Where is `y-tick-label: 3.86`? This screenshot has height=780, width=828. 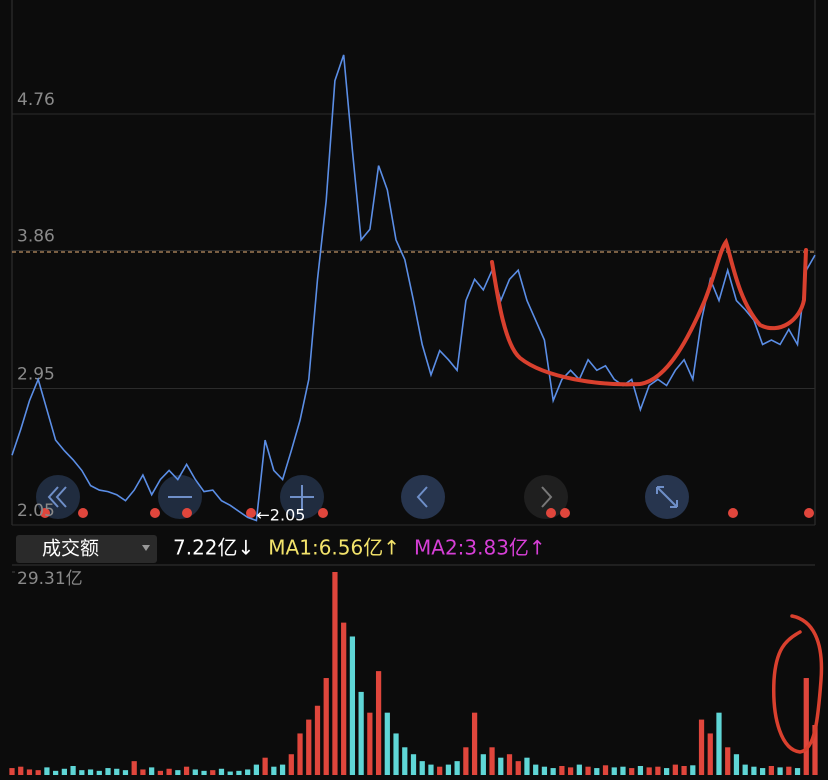
y-tick-label: 3.86 is located at coordinates (36, 237).